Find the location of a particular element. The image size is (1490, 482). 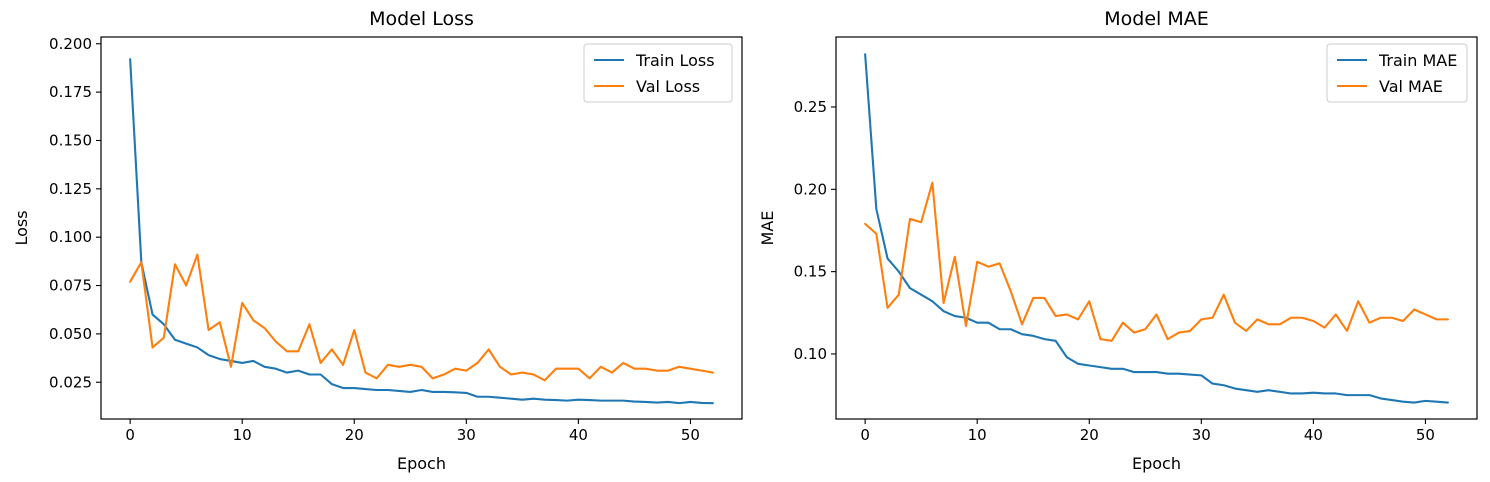

y-tick-label: 0.100 is located at coordinates (70, 237).